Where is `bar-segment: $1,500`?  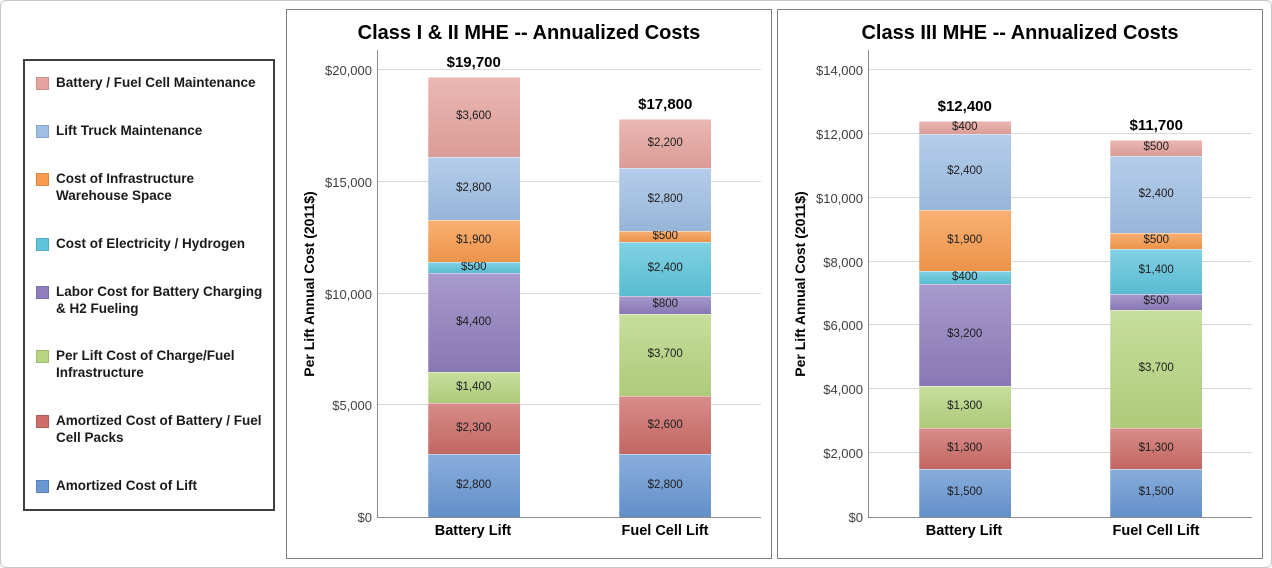 bar-segment: $1,500 is located at coordinates (1156, 493).